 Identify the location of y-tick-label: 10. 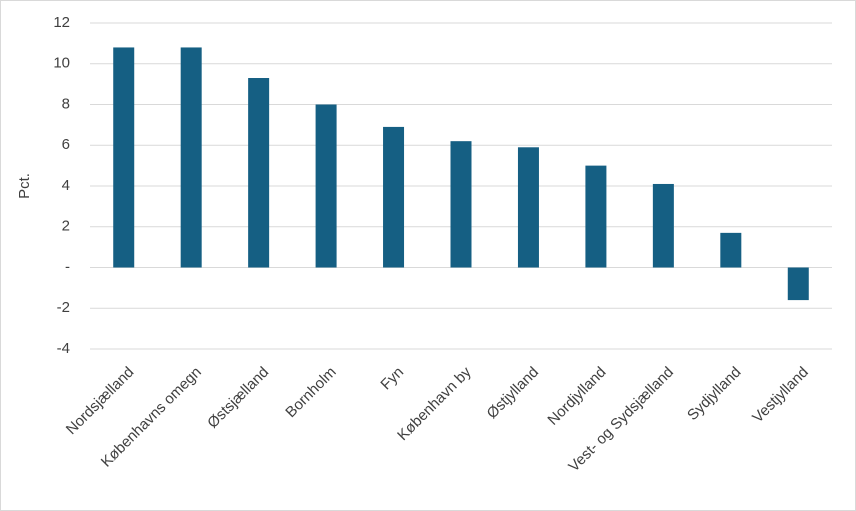
(61, 63).